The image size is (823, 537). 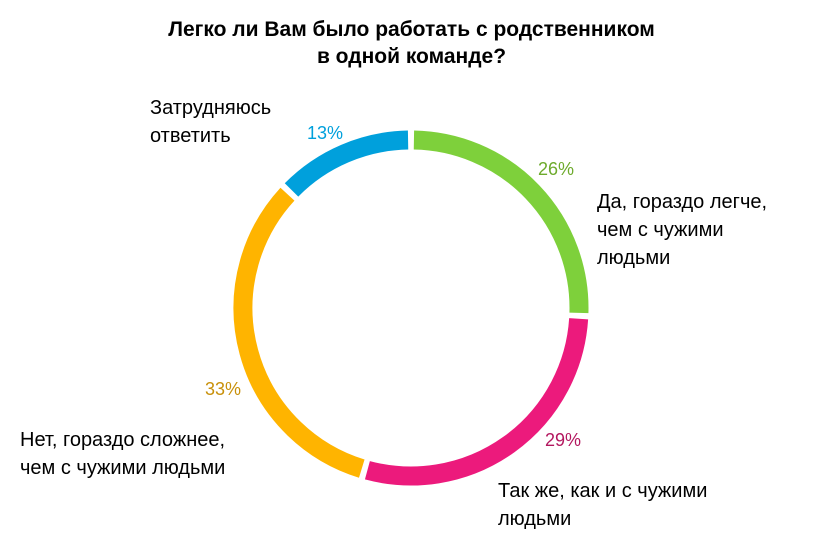 What do you see at coordinates (603, 505) in the screenshot?
I see `category-label-same: Так же, как и с чужими людьми` at bounding box center [603, 505].